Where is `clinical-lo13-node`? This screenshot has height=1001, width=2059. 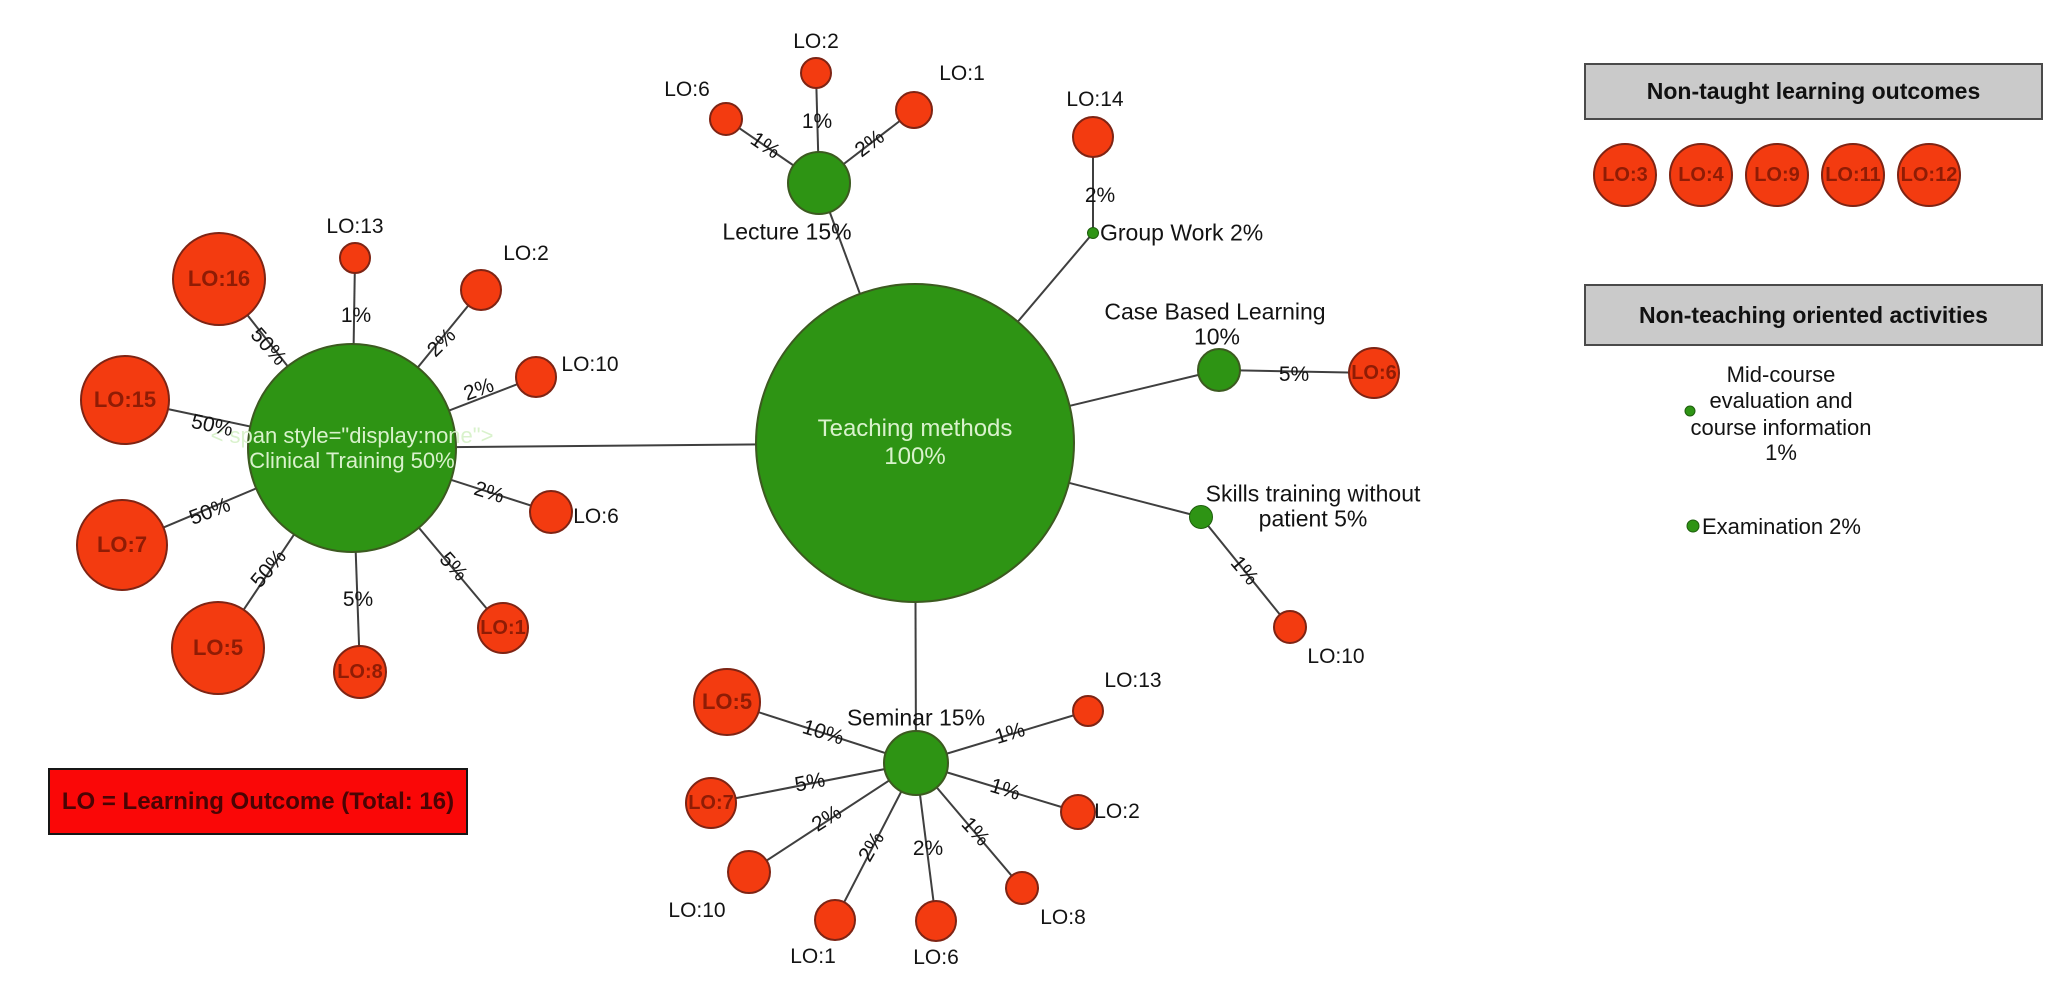 clinical-lo13-node is located at coordinates (355, 258).